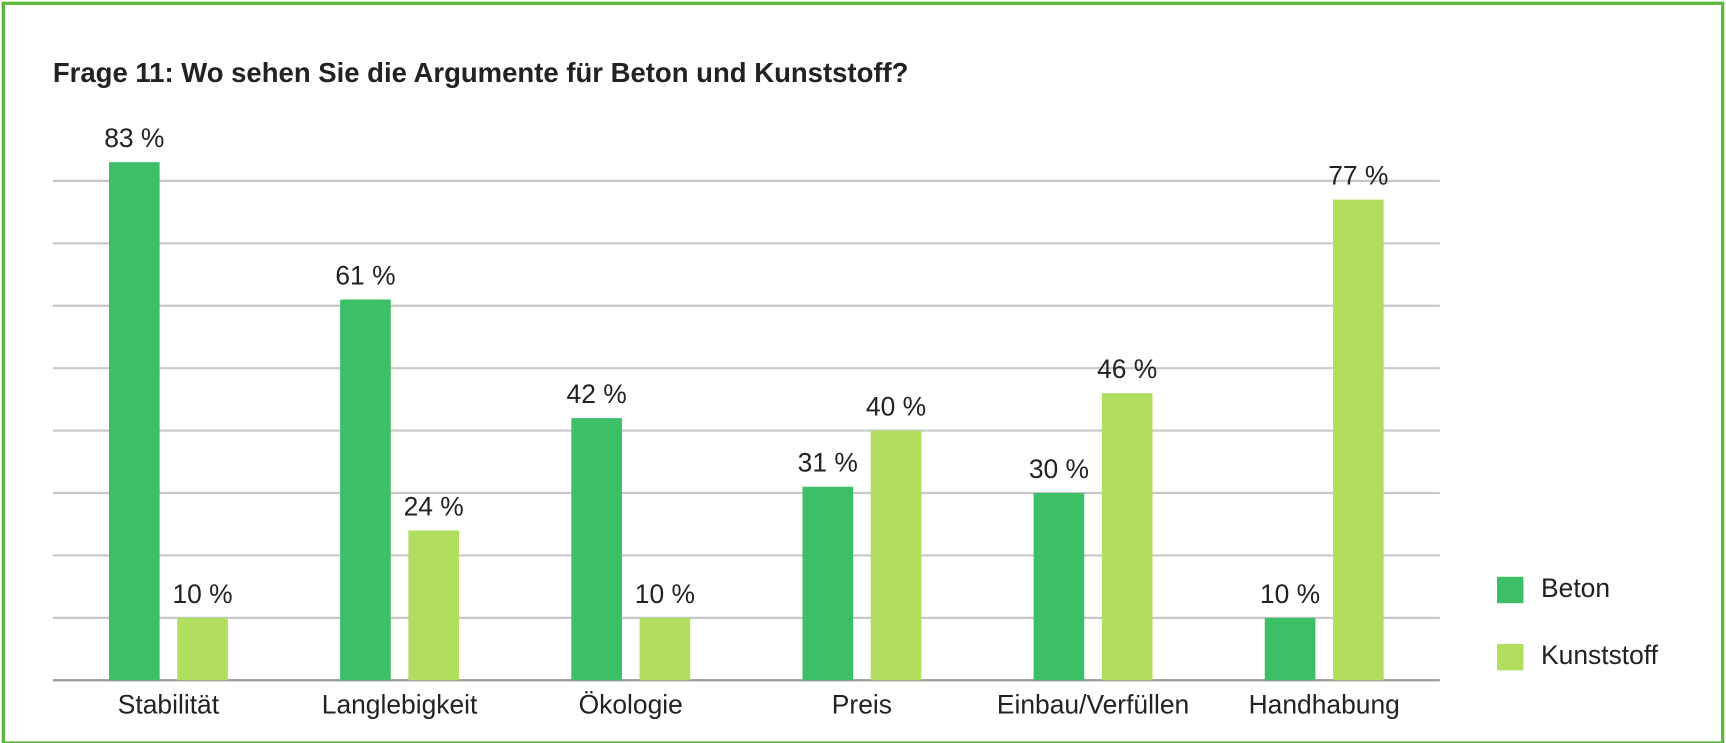 This screenshot has width=1726, height=743. I want to click on x-tick-label: Stabilität, so click(169, 705).